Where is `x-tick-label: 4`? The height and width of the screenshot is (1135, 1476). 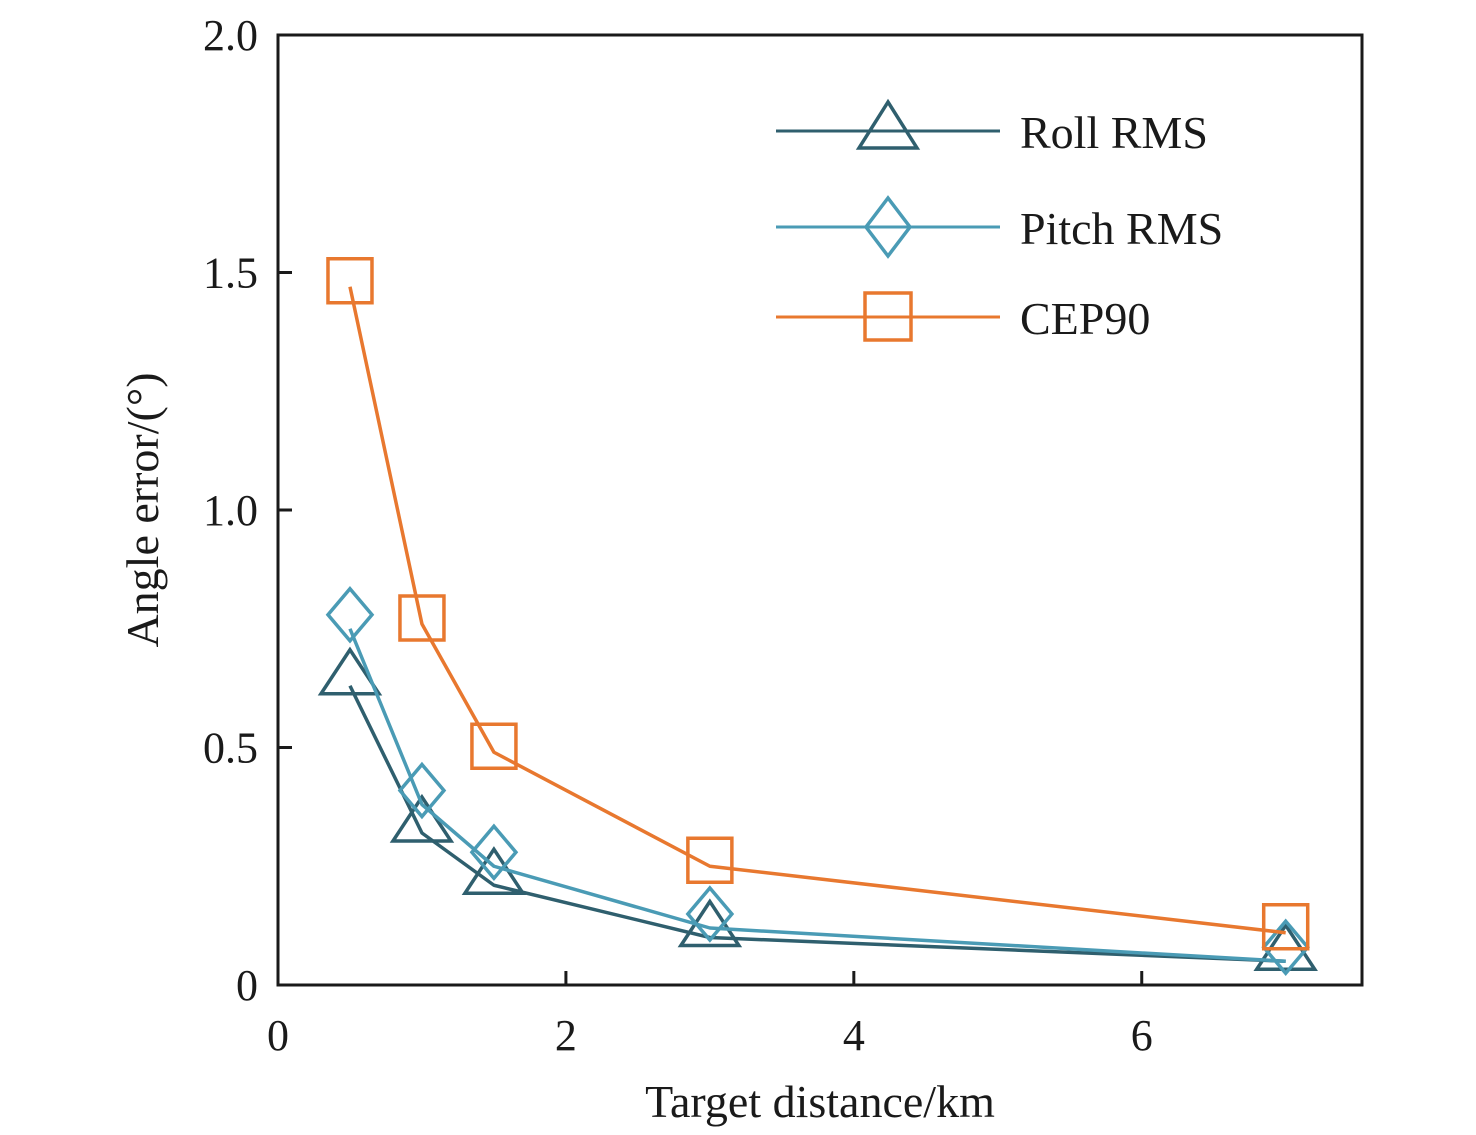 x-tick-label: 4 is located at coordinates (854, 1035).